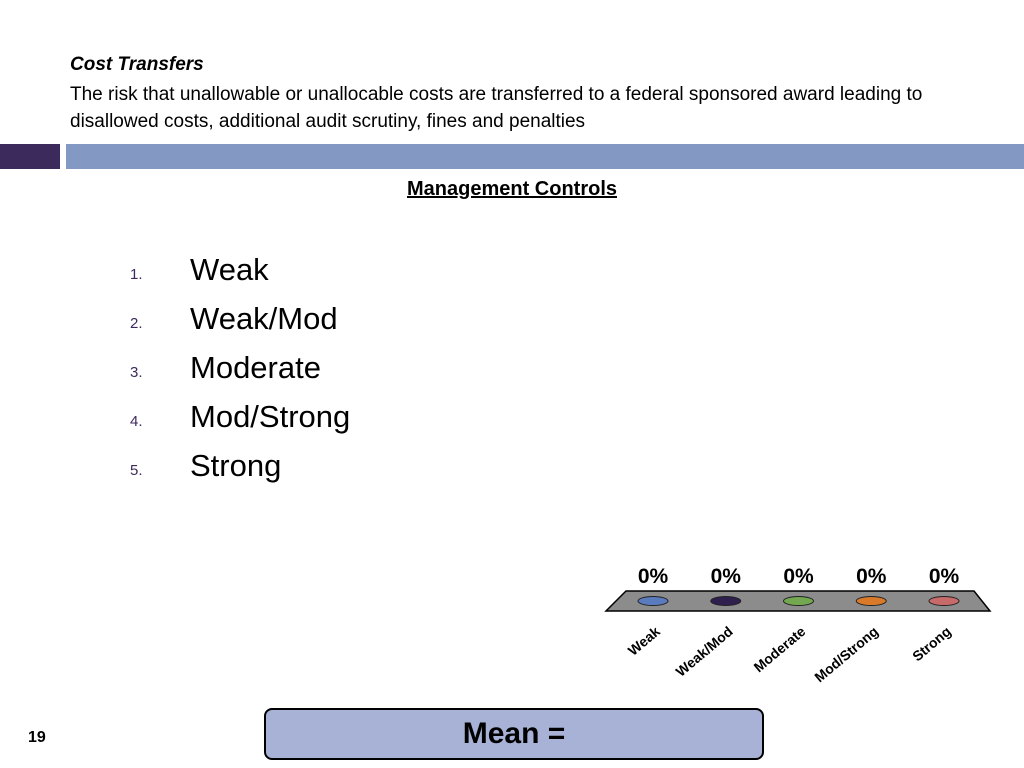  Describe the element at coordinates (644, 641) in the screenshot. I see `chart-category-label: Weak` at that location.